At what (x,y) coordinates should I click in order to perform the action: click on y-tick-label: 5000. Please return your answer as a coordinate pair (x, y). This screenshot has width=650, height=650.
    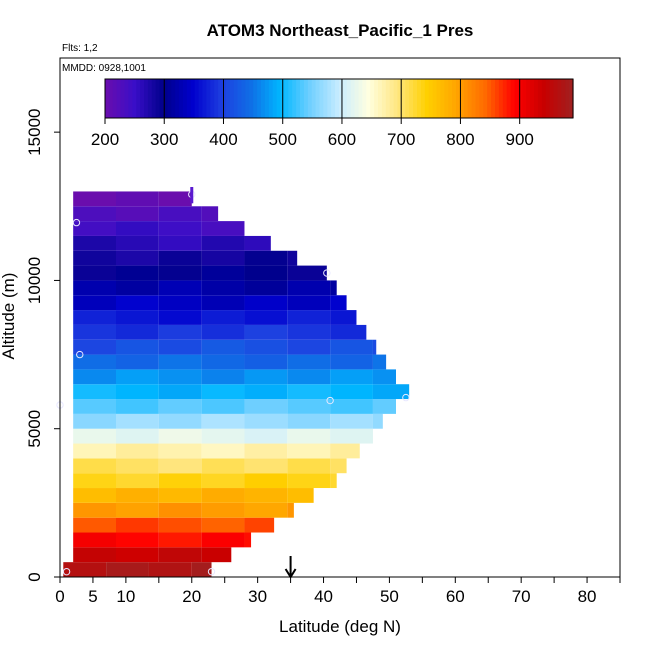
    Looking at the image, I should click on (34, 429).